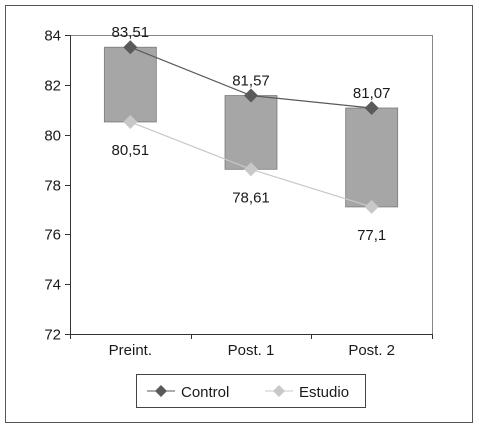 This screenshot has width=479, height=433. What do you see at coordinates (371, 235) in the screenshot?
I see `data-label-estudio: 77,1` at bounding box center [371, 235].